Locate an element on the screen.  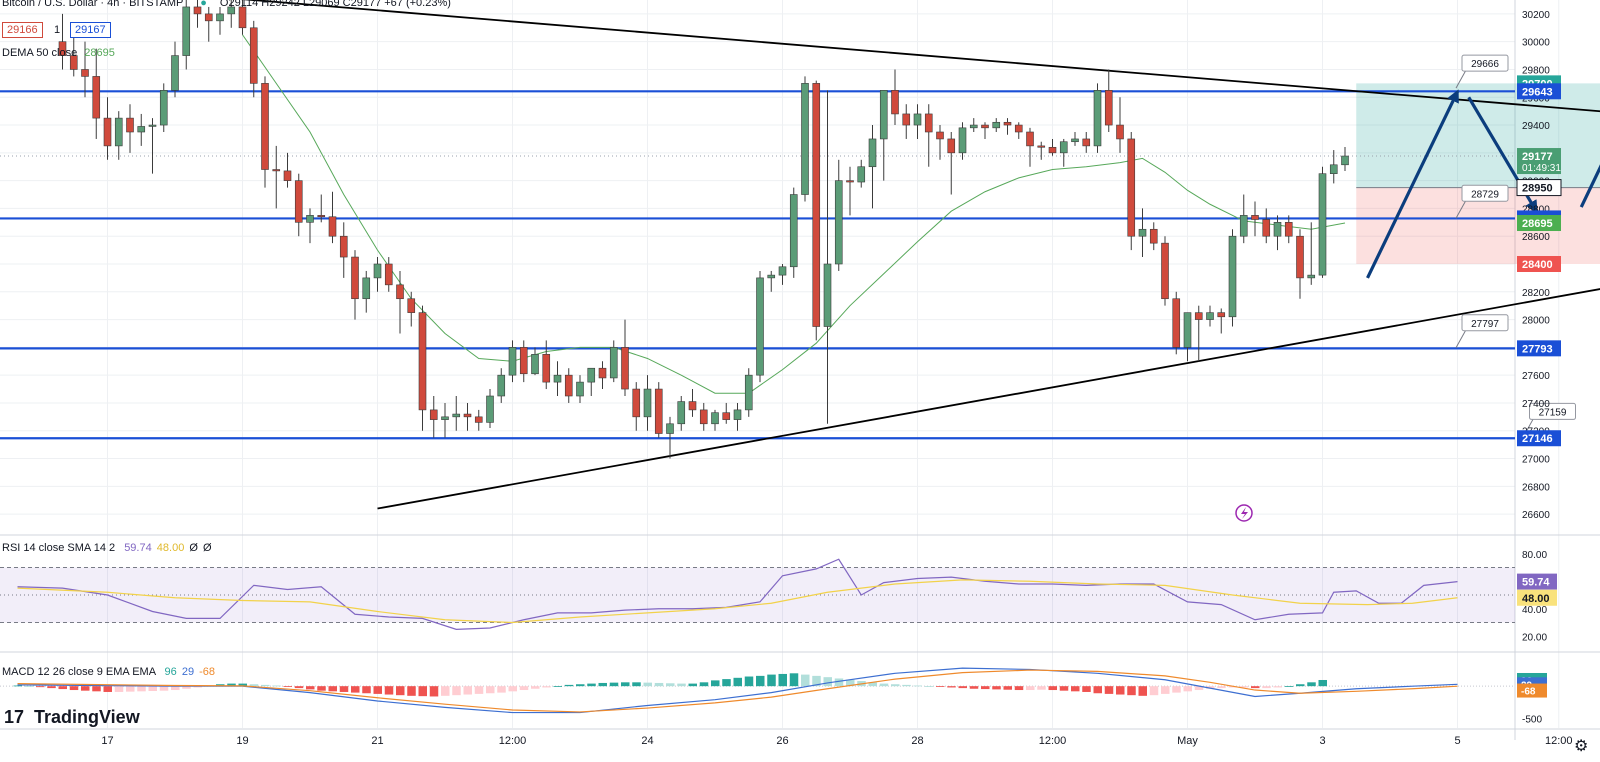
level-callout-label: 27159 is located at coordinates (1553, 412).